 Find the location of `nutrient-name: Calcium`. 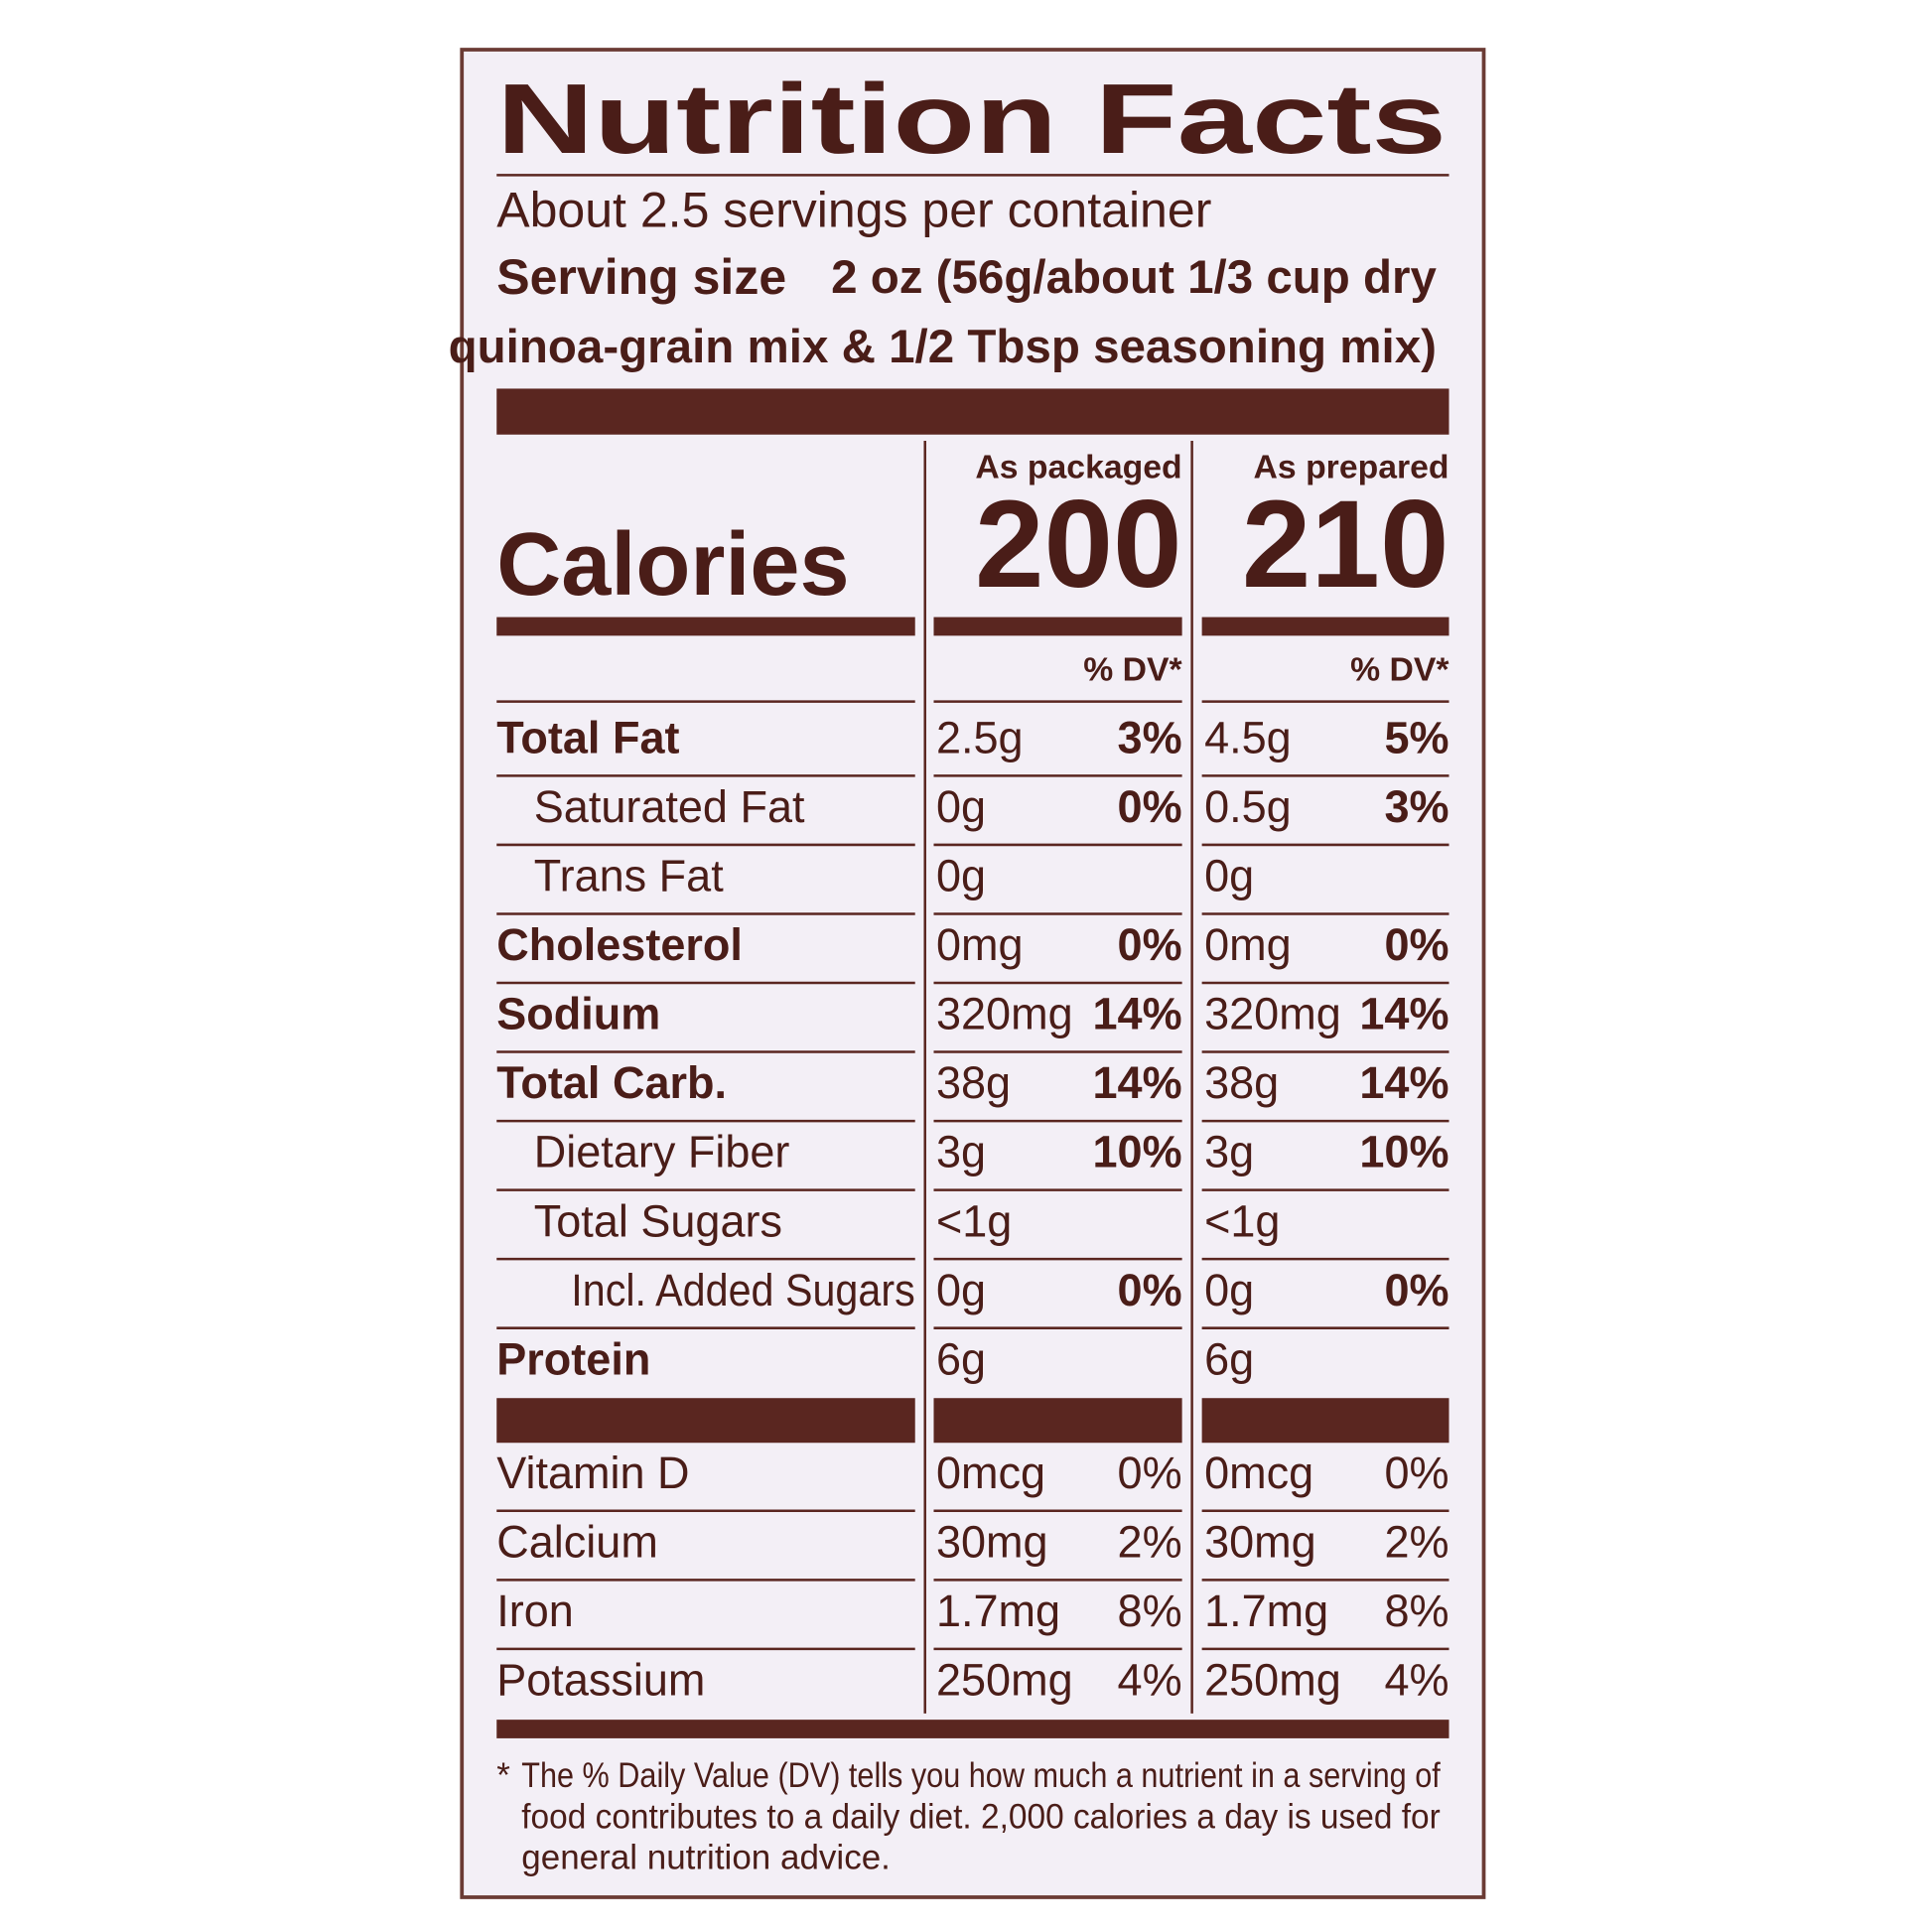

nutrient-name: Calcium is located at coordinates (577, 1541).